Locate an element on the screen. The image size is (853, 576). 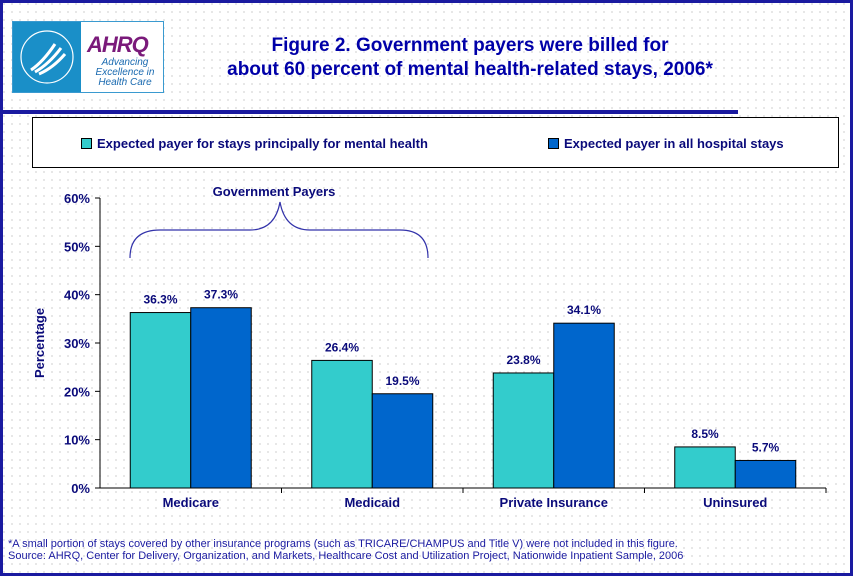
x-tick-label: Private Insurance is located at coordinates (554, 502).